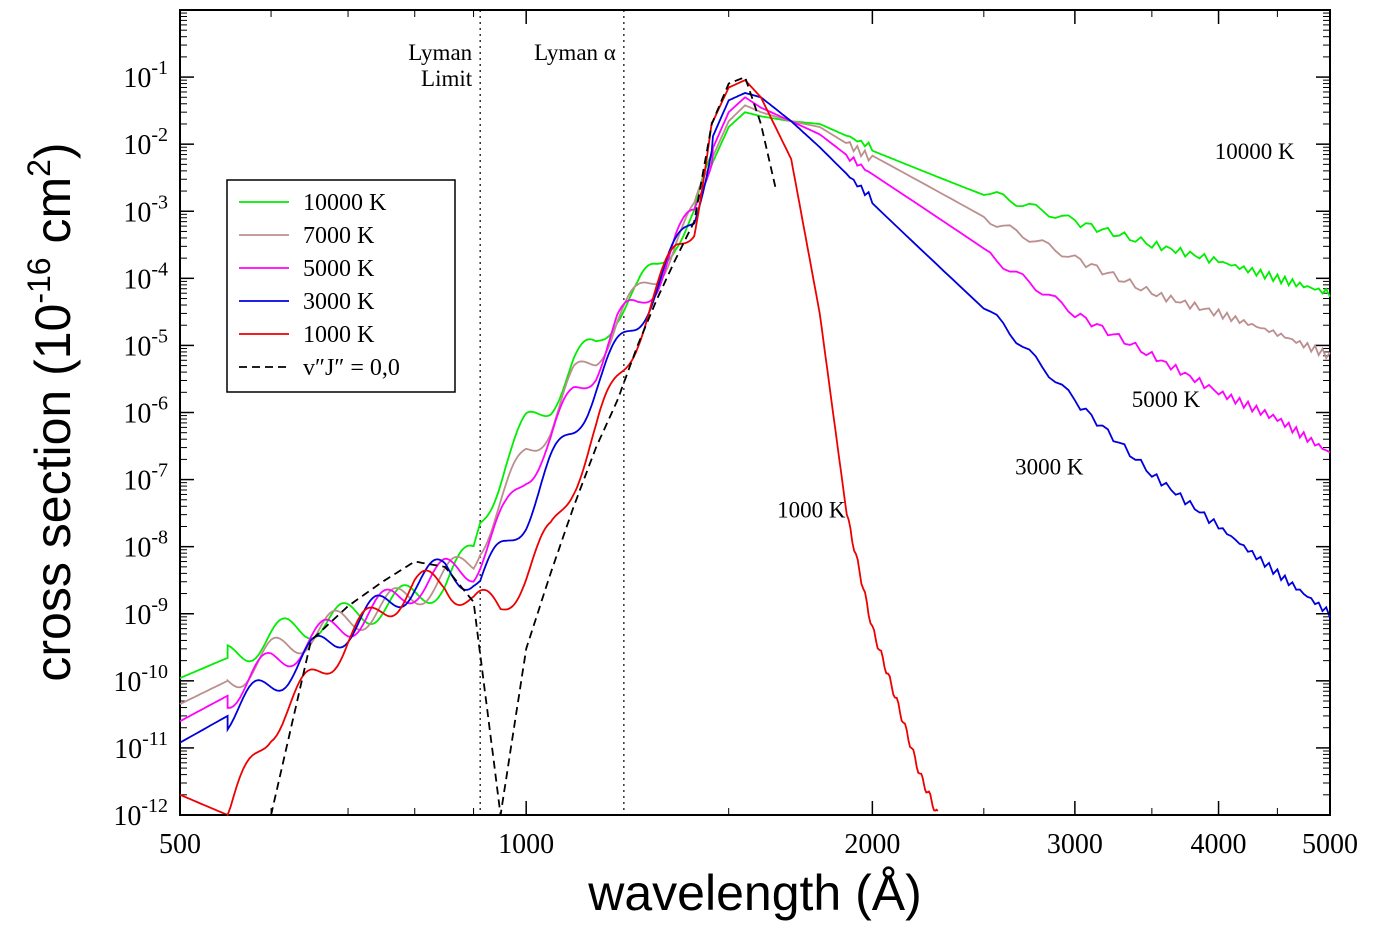 The width and height of the screenshot is (1387, 929). I want to click on legend-label: 3000 K, so click(339, 302).